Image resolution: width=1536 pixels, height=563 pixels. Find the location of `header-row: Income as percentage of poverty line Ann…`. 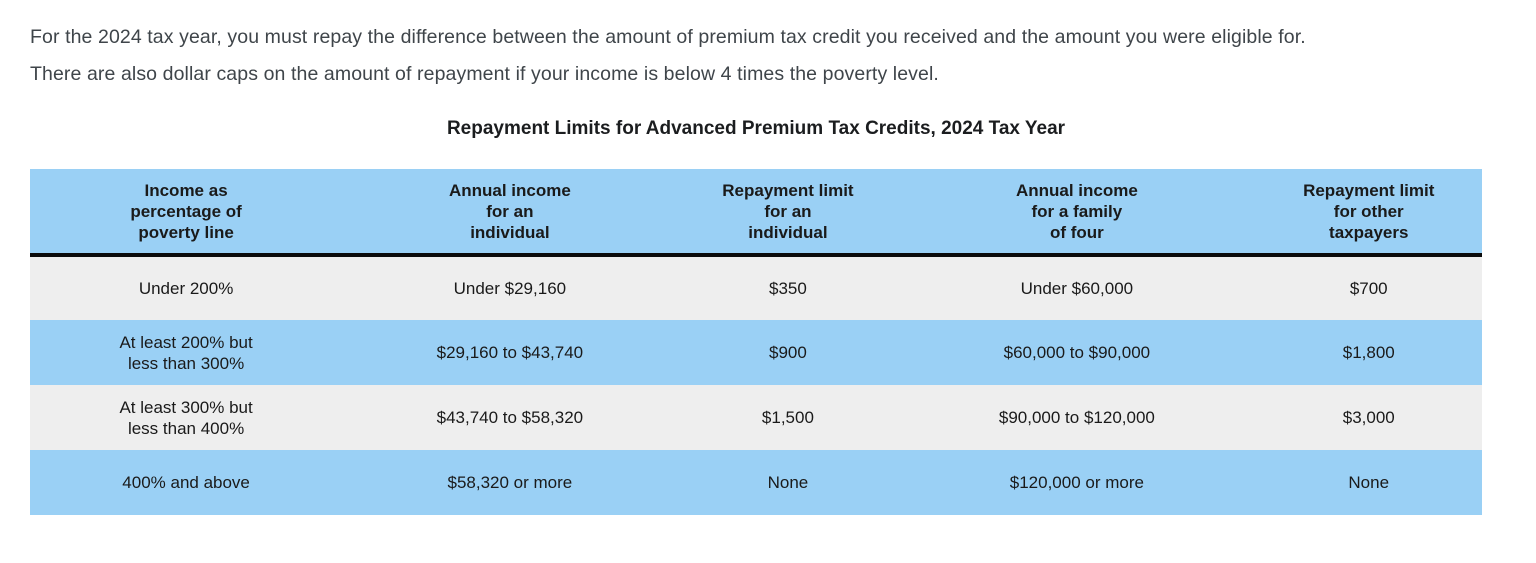

header-row: Income as percentage of poverty line Ann… is located at coordinates (756, 213).